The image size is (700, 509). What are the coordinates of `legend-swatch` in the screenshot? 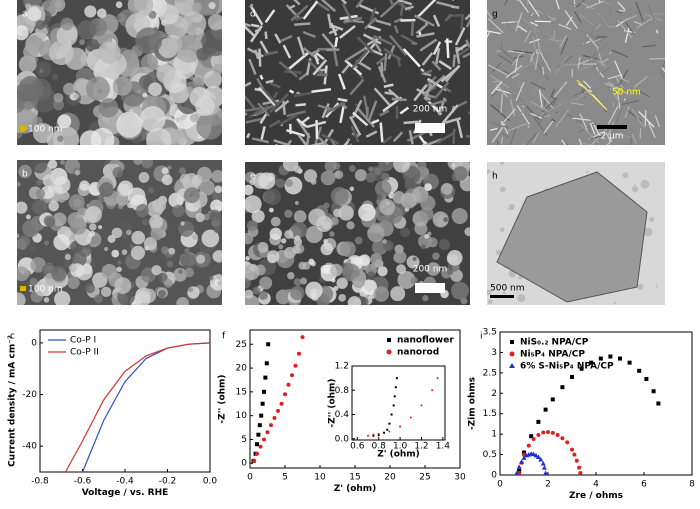 It's located at (389, 340).